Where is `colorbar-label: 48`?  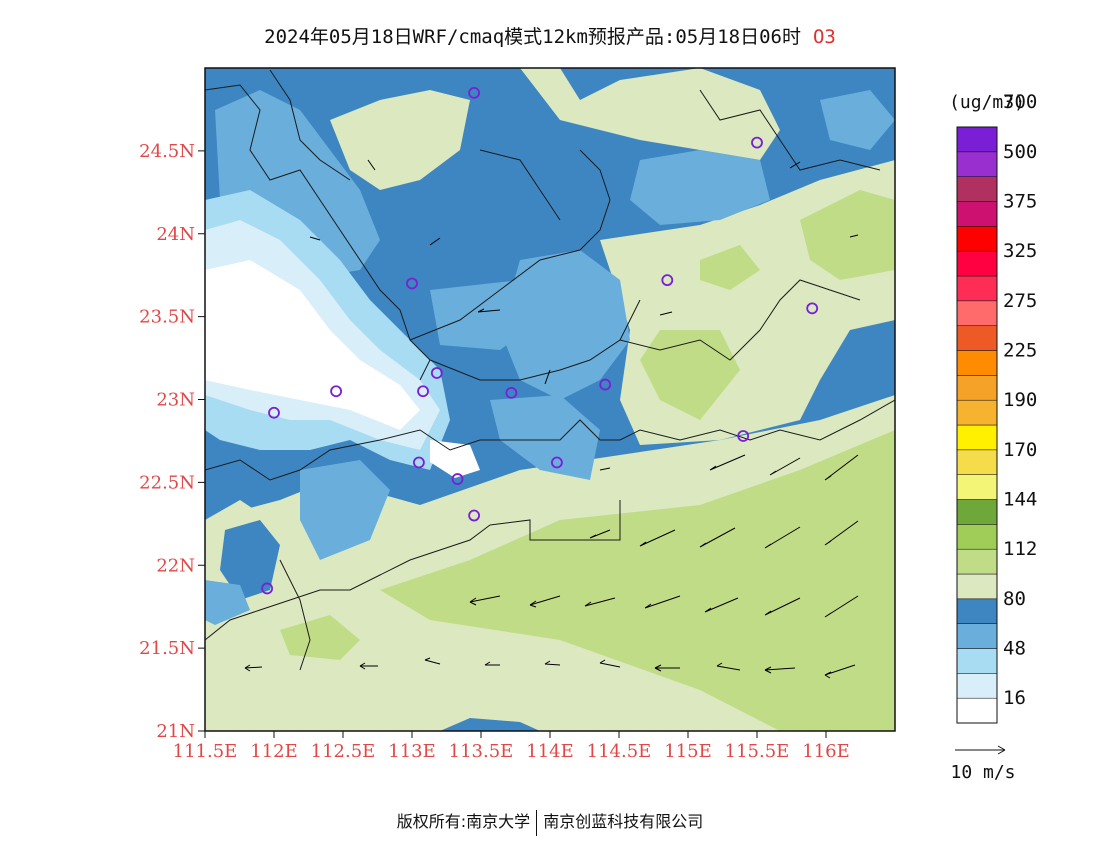 colorbar-label: 48 is located at coordinates (1014, 649).